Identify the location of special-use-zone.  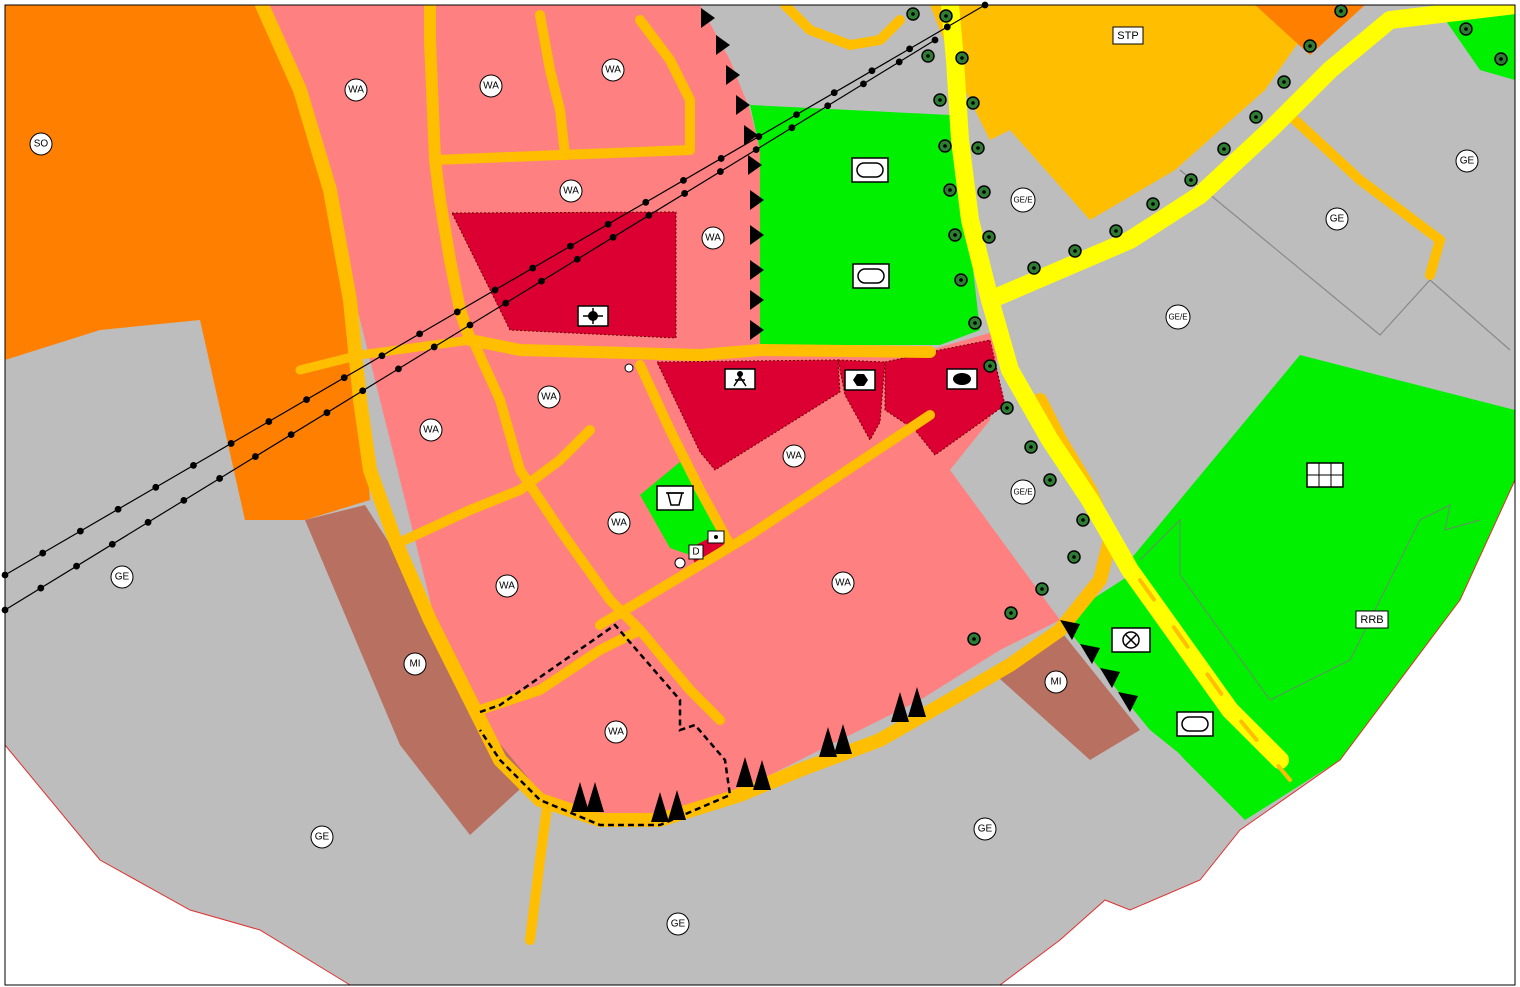
(187, 262).